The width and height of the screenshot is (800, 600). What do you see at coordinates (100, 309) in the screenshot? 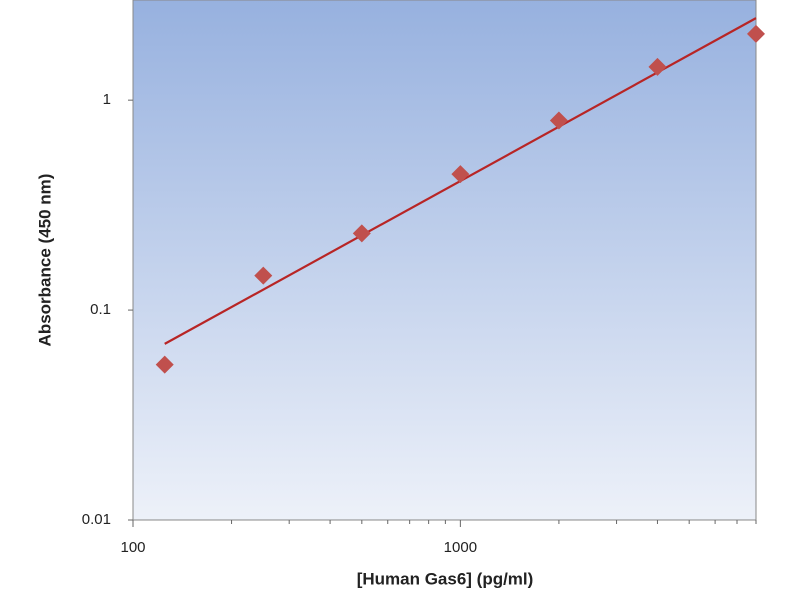
I see `y-tick-label: 0.1` at bounding box center [100, 309].